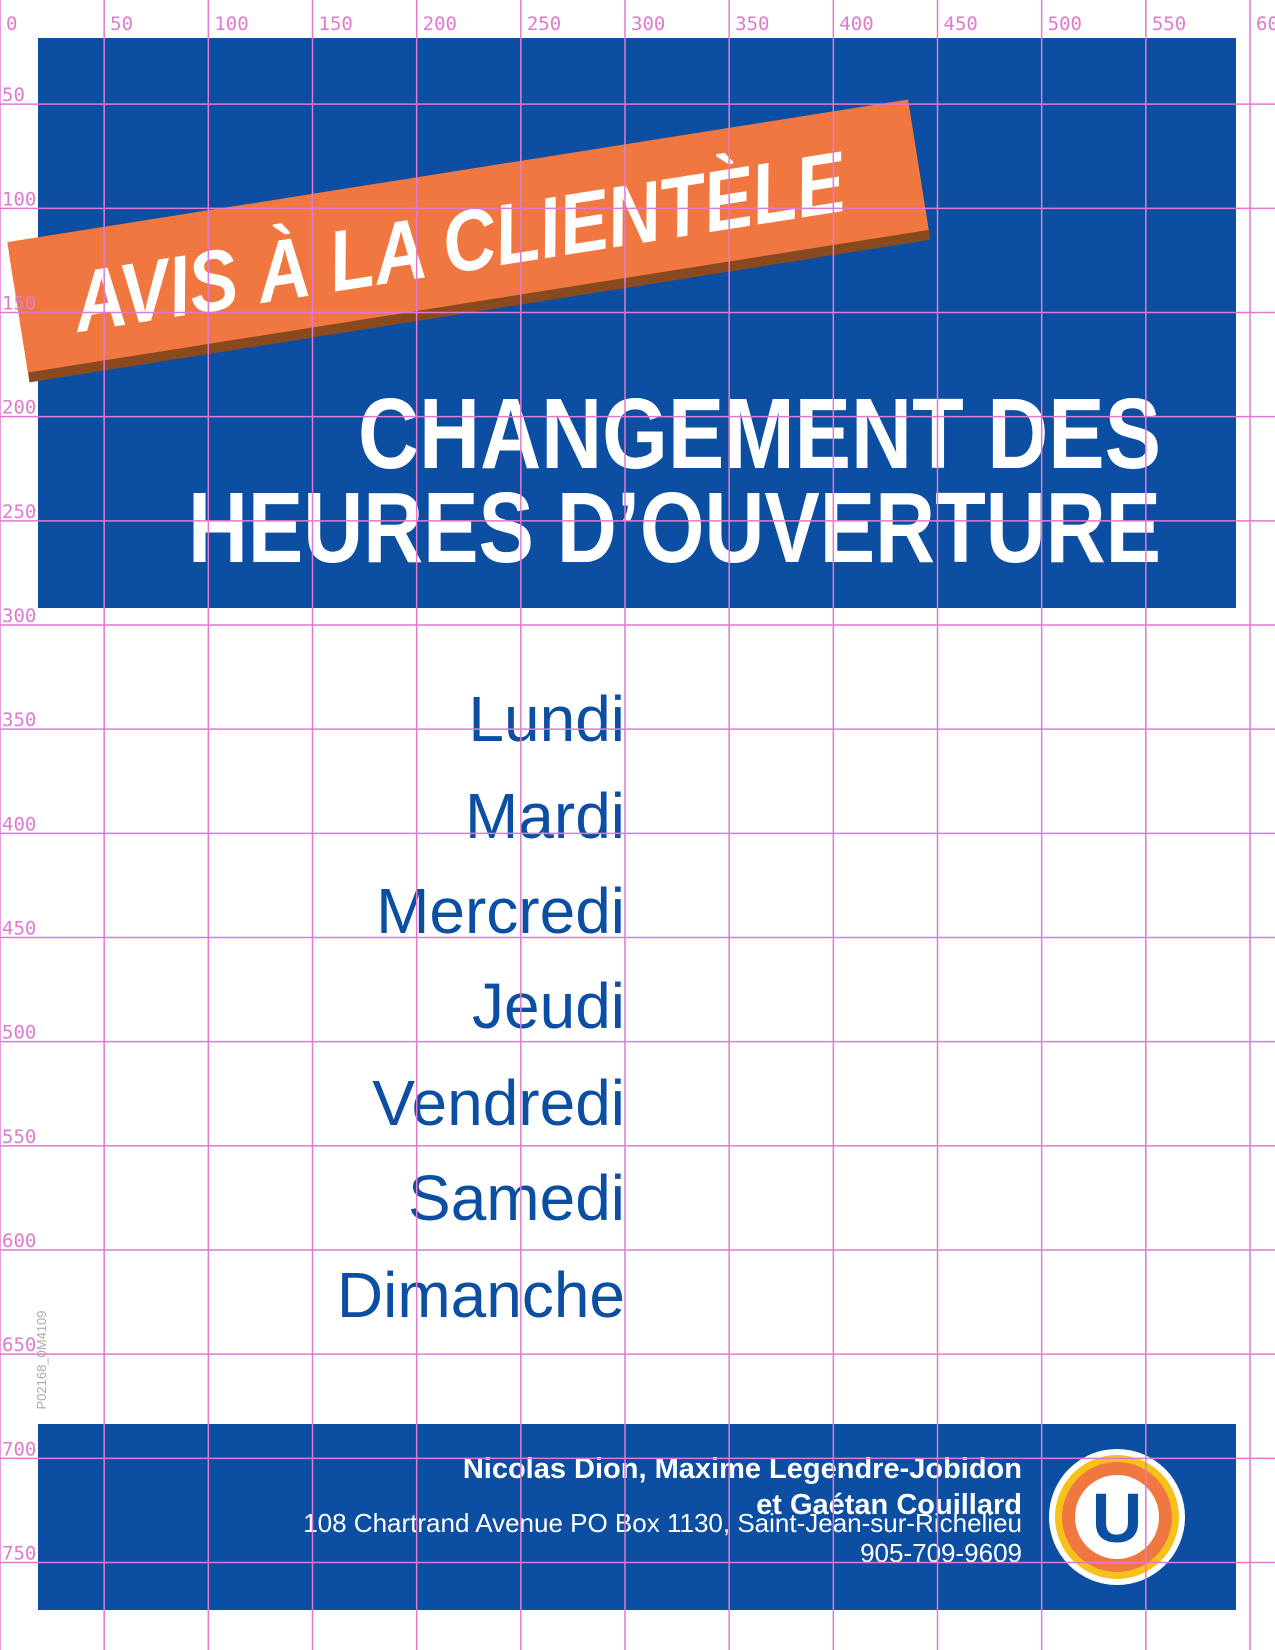  Describe the element at coordinates (500, 911) in the screenshot. I see `day-label: Mercredi` at that location.